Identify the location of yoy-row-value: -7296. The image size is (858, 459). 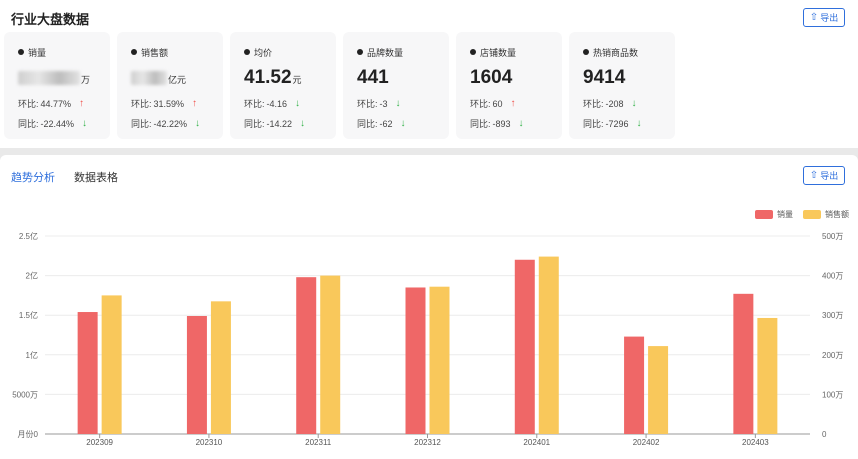
(617, 123).